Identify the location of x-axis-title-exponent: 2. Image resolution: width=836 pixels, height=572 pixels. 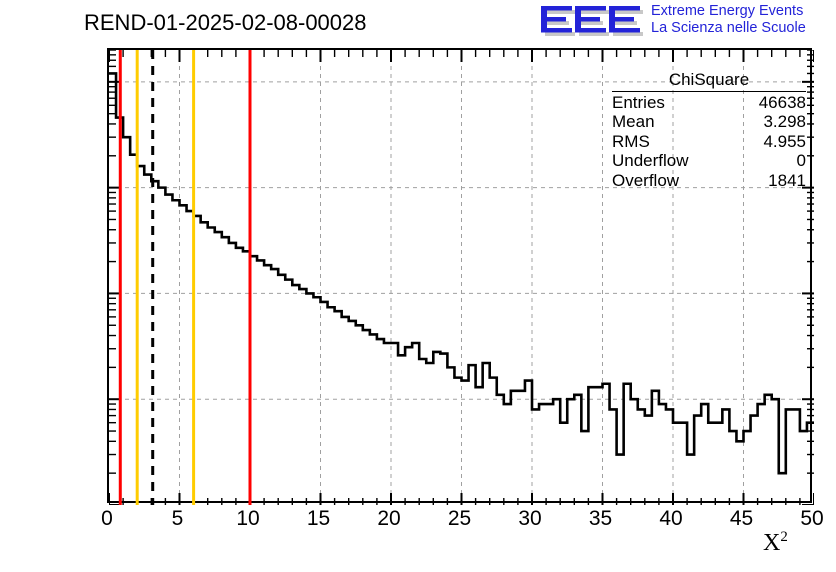
(784, 537).